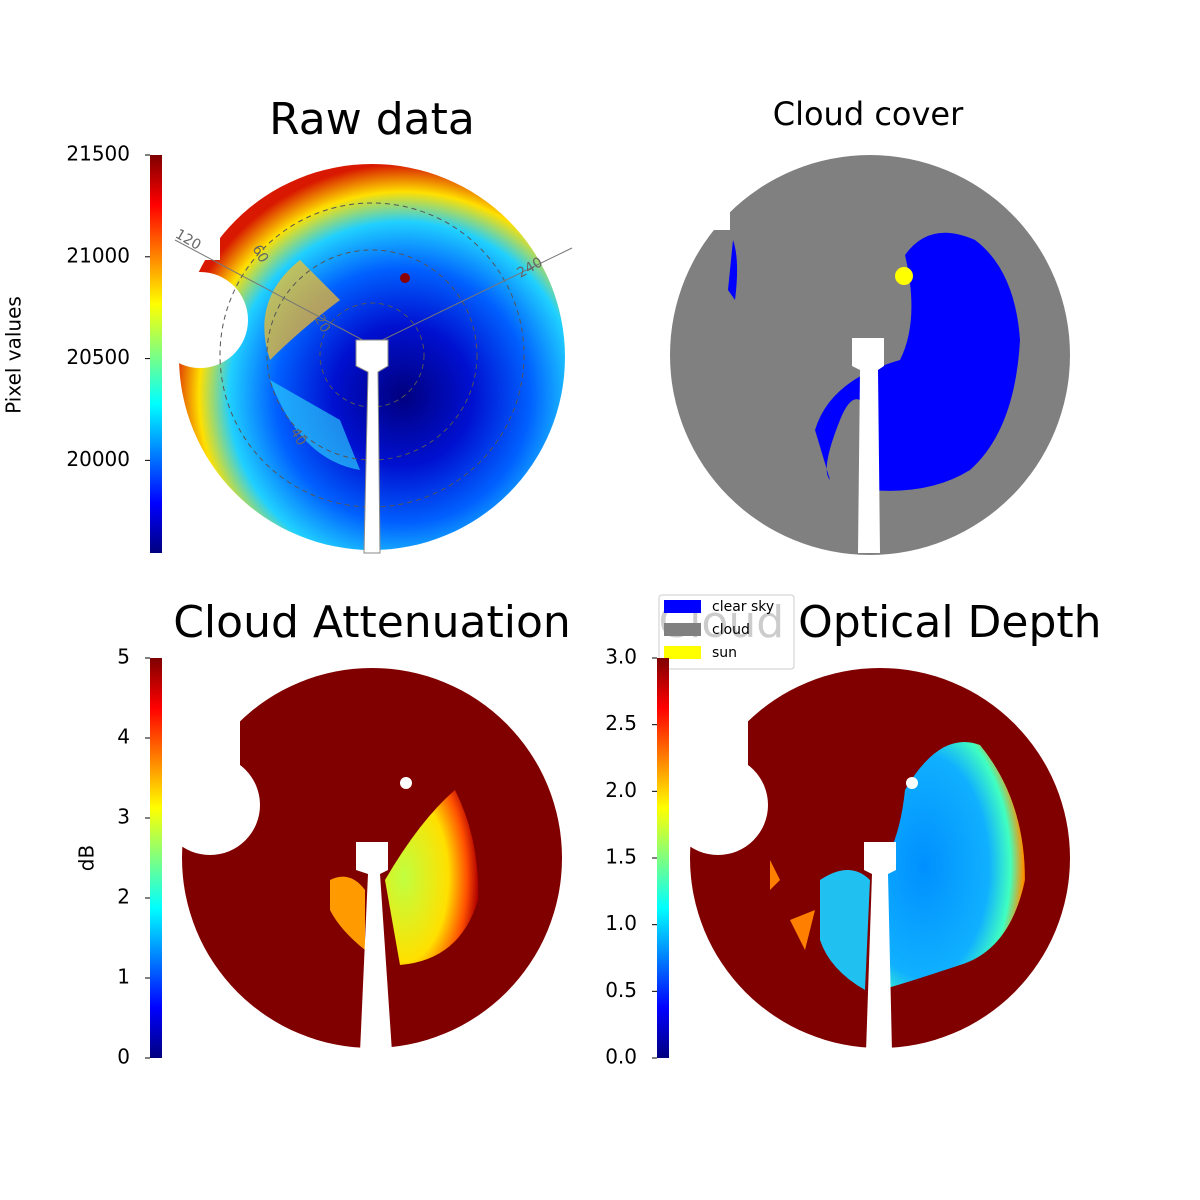 This screenshot has height=1200, width=1200. I want to click on colorbar-label: Pixel values, so click(14, 355).